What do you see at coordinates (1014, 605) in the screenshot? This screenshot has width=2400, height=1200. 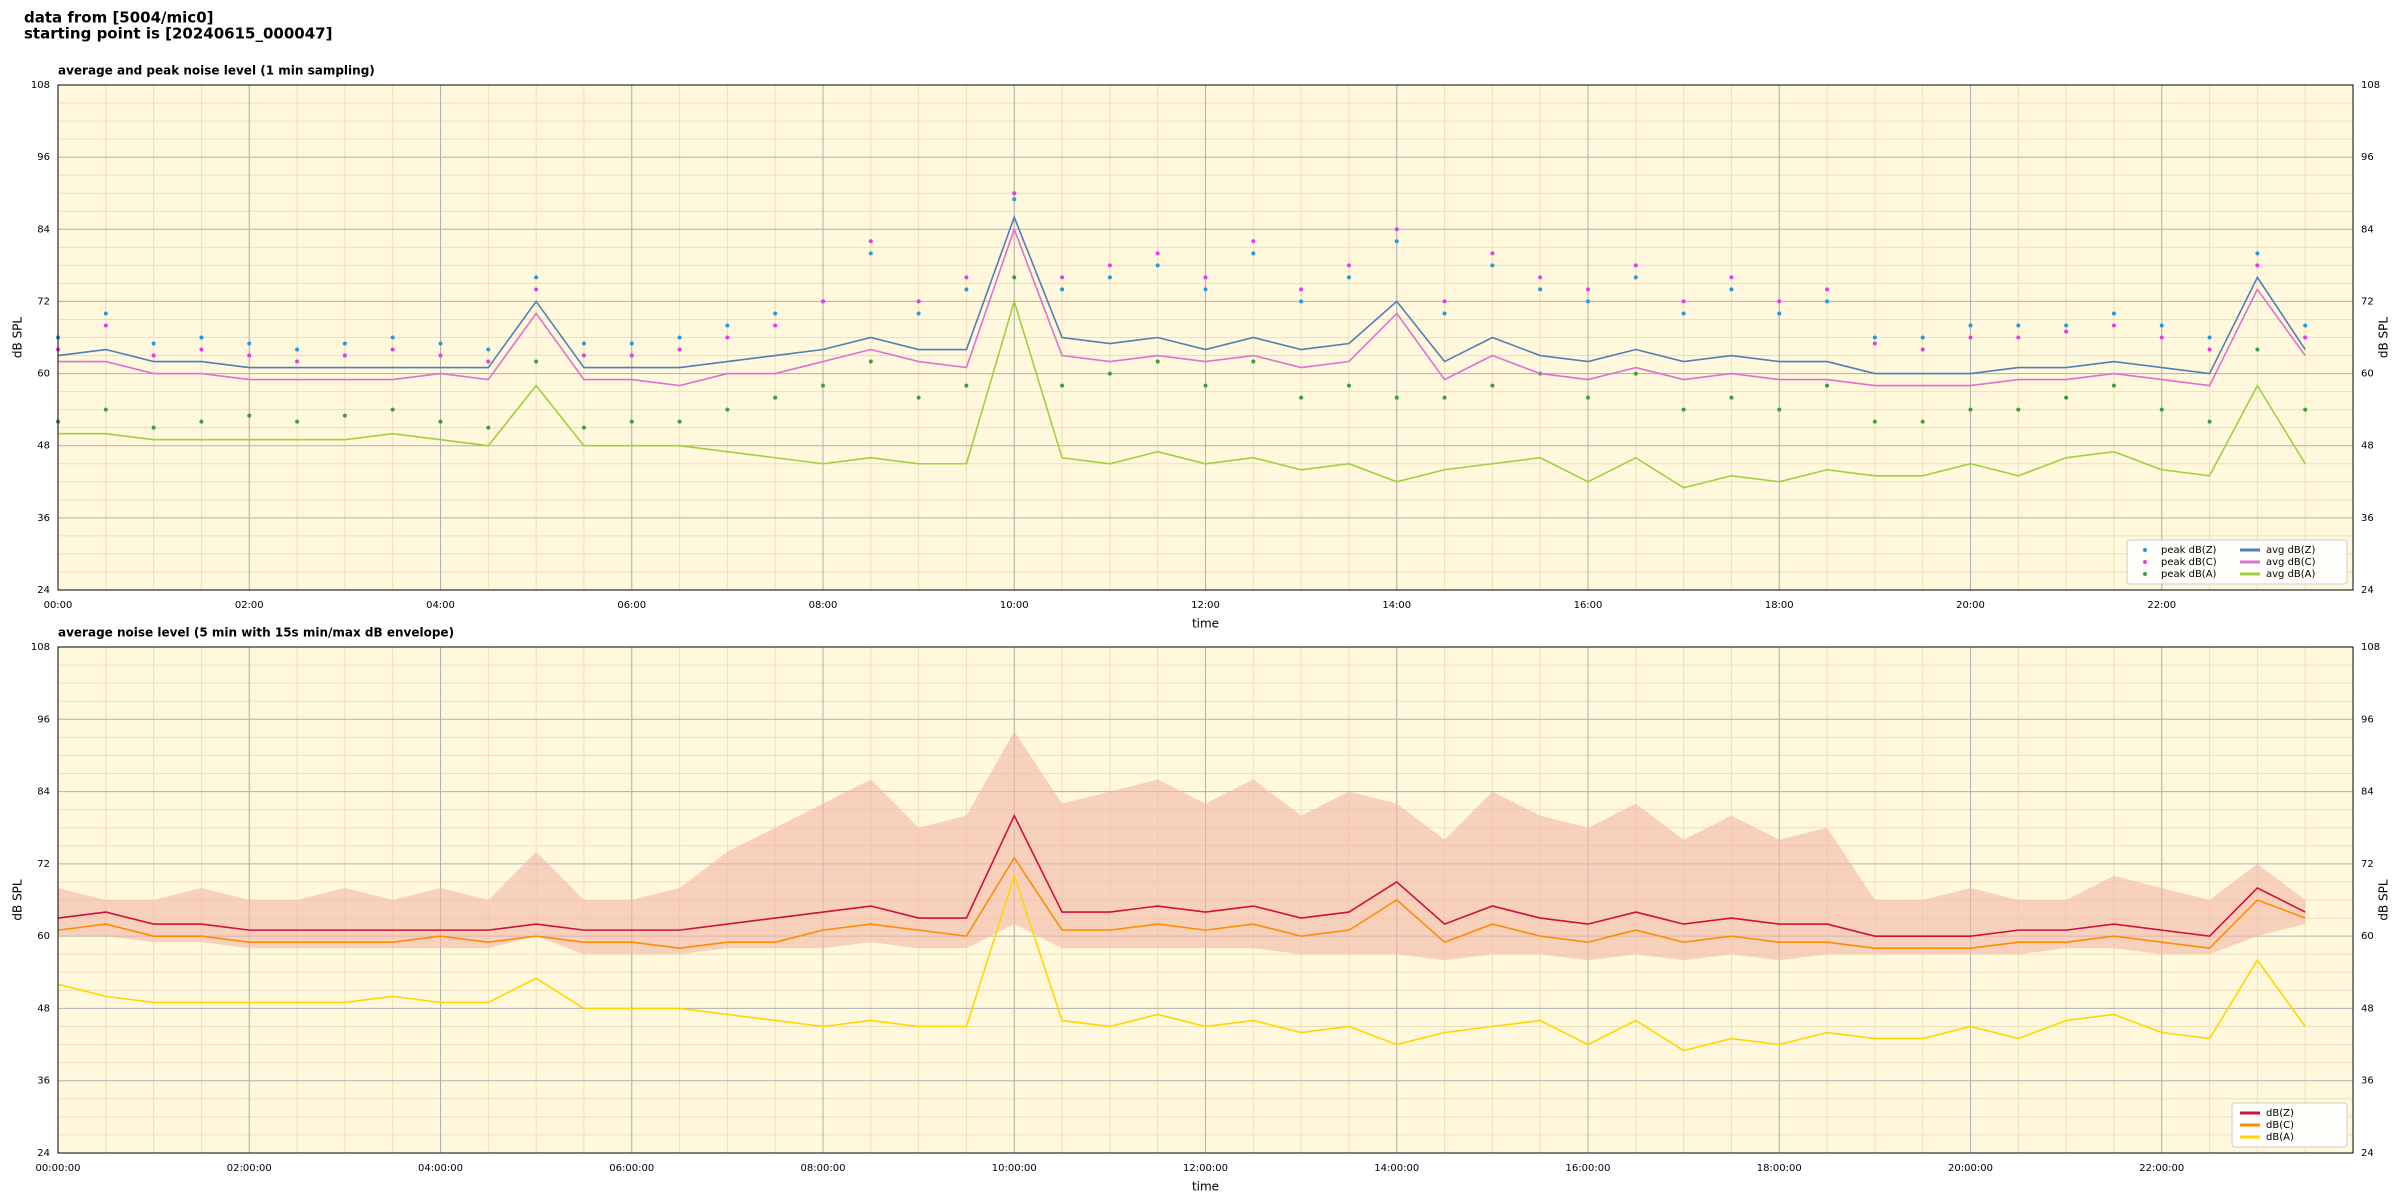 I see `x-tick-label: 10:00` at bounding box center [1014, 605].